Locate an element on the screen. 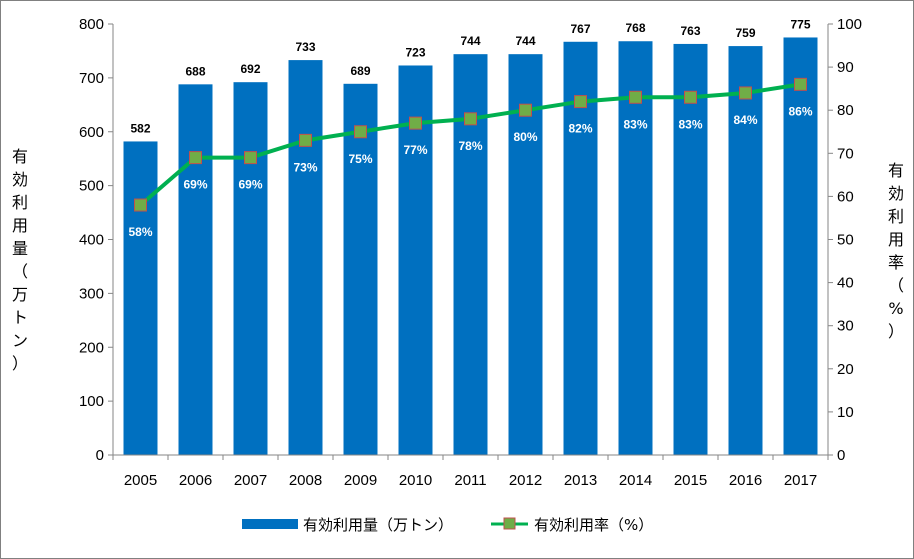 This screenshot has width=914, height=559. x-tick-label: 2017 is located at coordinates (800, 480).